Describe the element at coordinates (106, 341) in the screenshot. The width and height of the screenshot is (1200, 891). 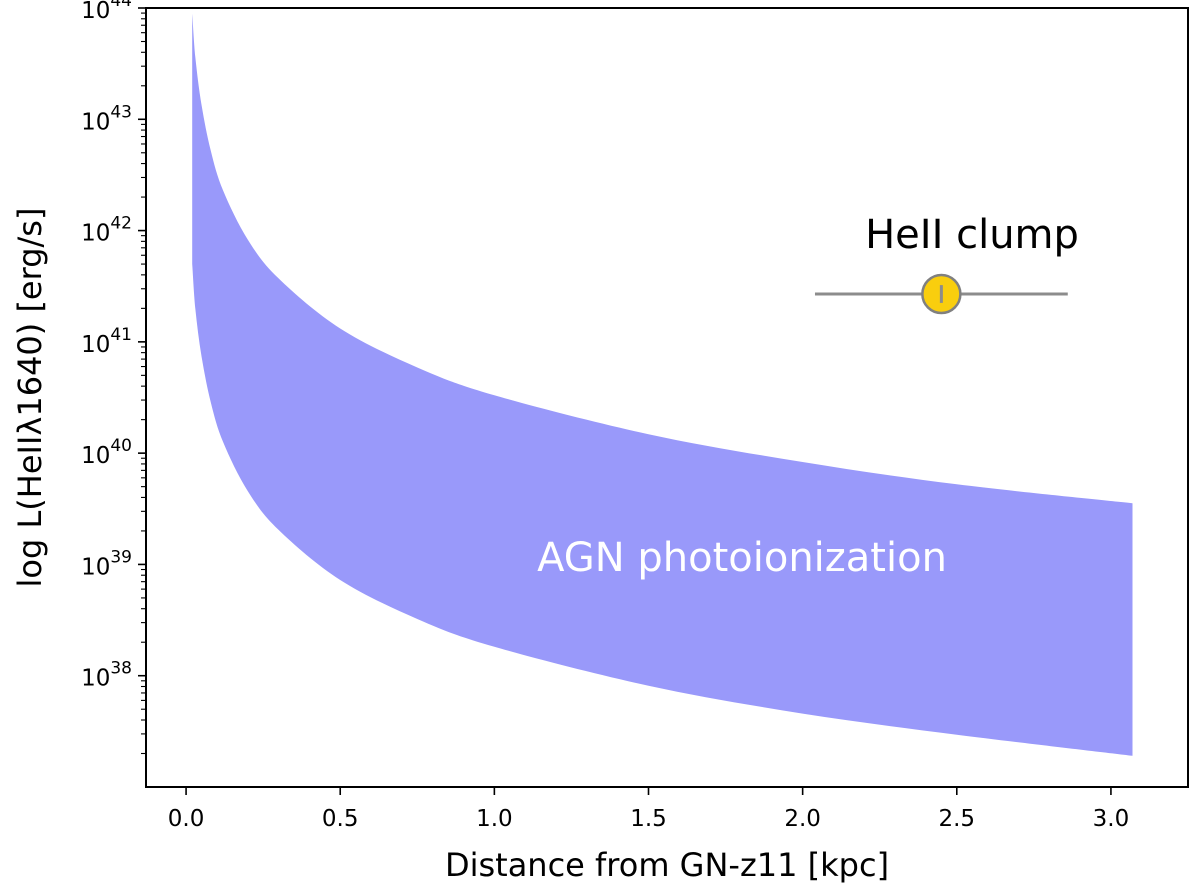
I see `y-tick-label-3: 1041` at that location.